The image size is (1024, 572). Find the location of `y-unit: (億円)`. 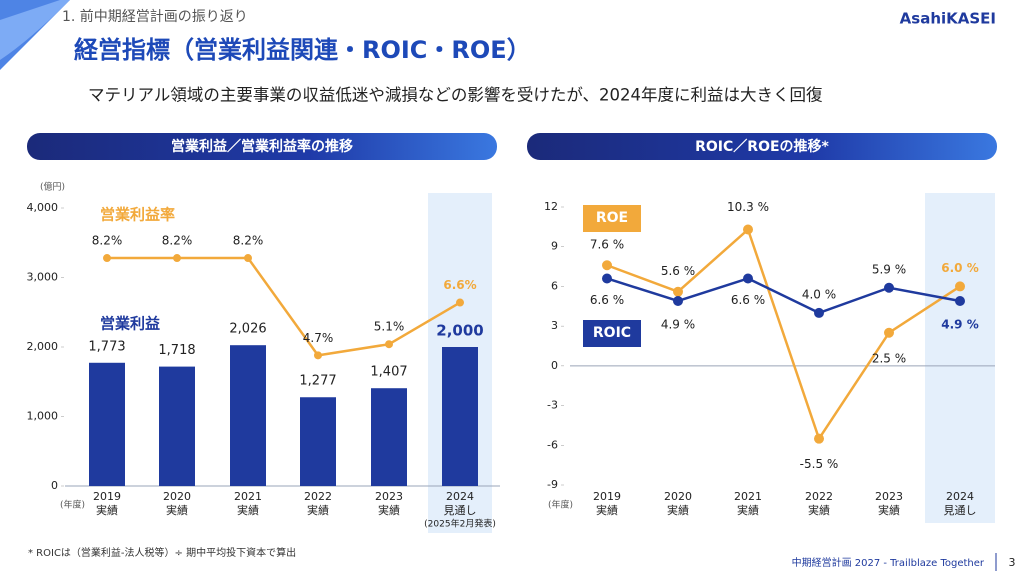

y-unit: (億円) is located at coordinates (52, 187).